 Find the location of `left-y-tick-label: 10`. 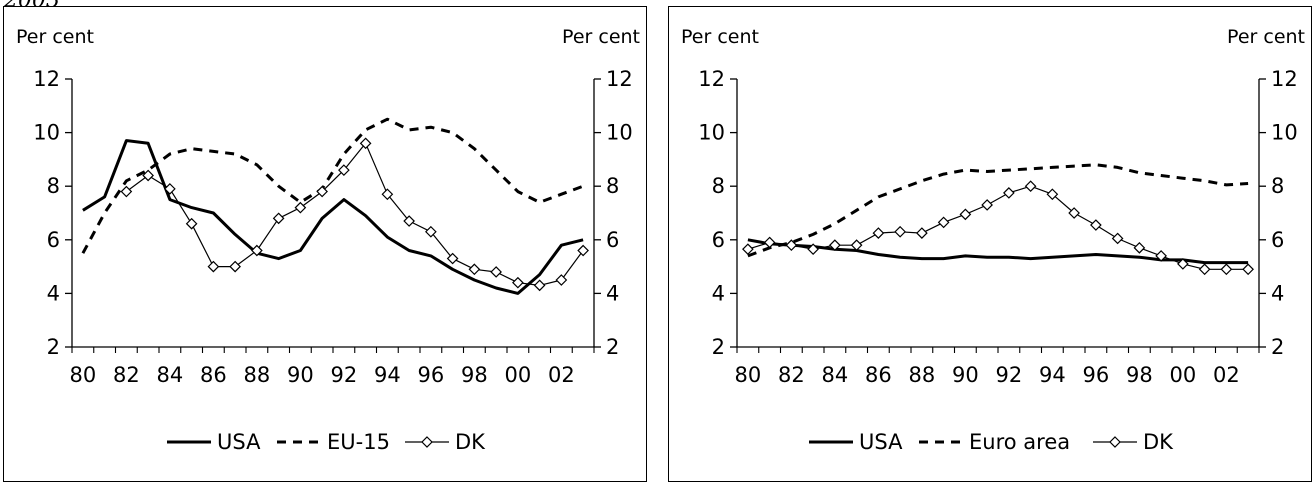

left-y-tick-label: 10 is located at coordinates (711, 133).